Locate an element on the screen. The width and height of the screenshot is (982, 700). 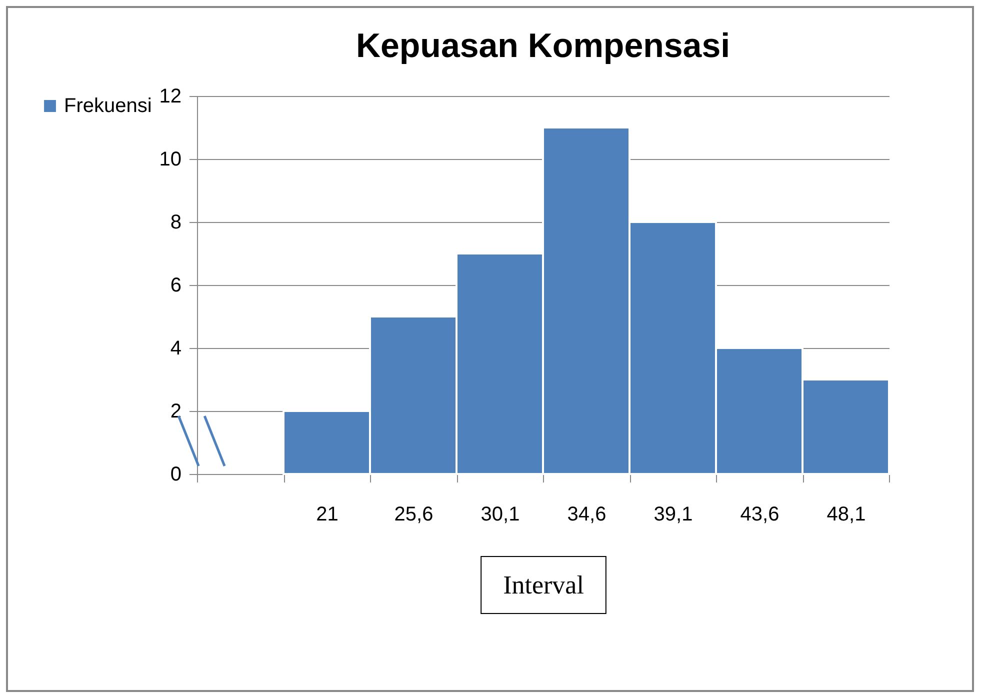
chart-title: Kepuasan Kompensasi is located at coordinates (543, 46).